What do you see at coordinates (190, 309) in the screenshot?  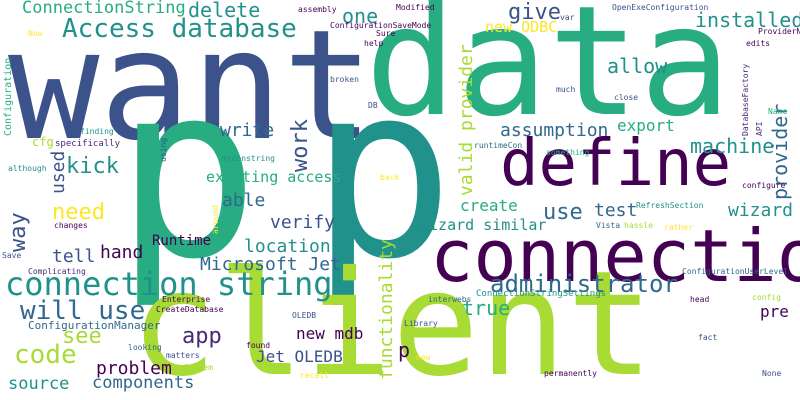 I see `word-createdatabase: CreateDatabase` at bounding box center [190, 309].